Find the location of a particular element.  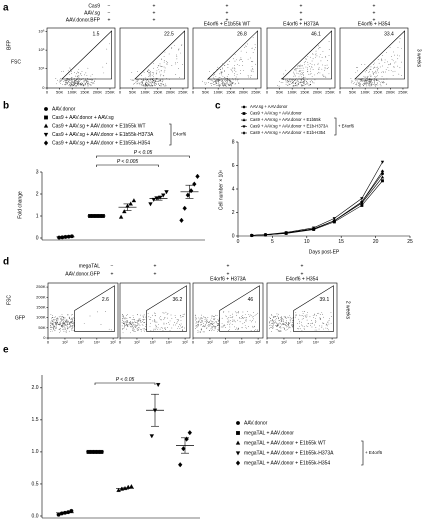

x-tick-label: 100K is located at coordinates (146, 92).